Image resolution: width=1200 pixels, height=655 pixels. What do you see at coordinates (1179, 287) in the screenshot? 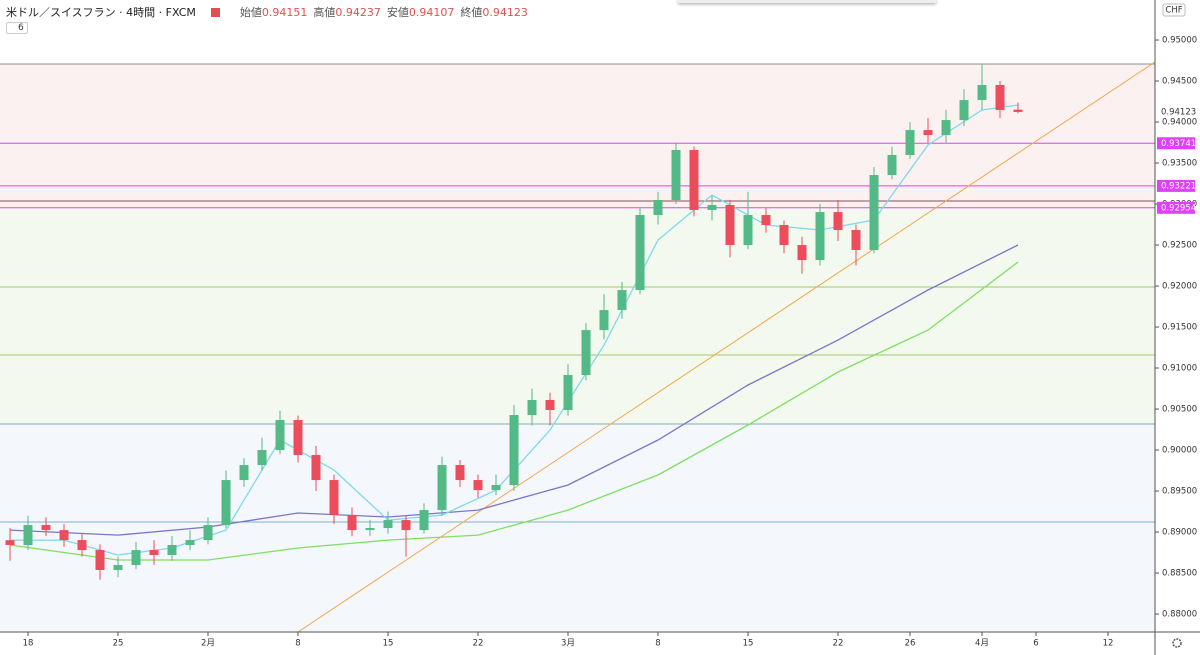
I see `y-tick-label: 0.92000` at bounding box center [1179, 287].